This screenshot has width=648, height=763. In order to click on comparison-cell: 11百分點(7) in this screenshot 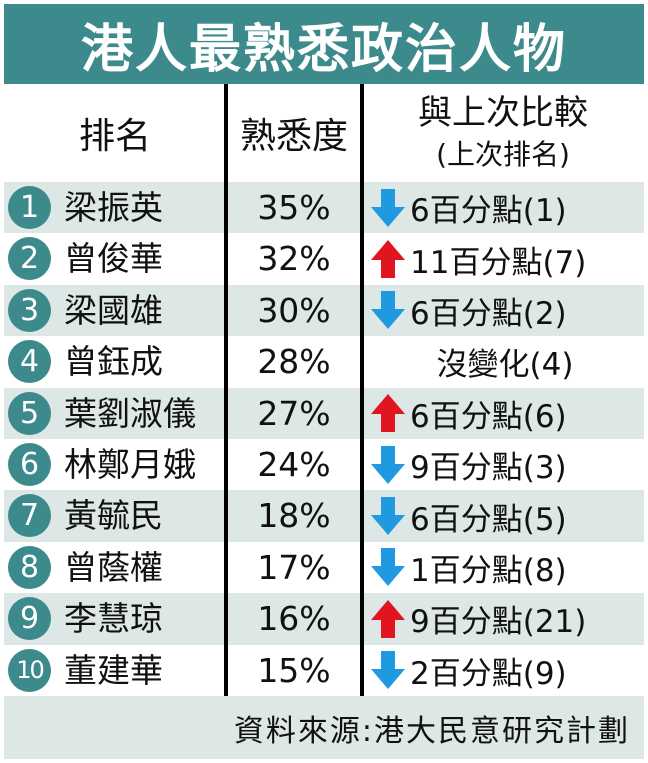, I will do `click(505, 258)`.